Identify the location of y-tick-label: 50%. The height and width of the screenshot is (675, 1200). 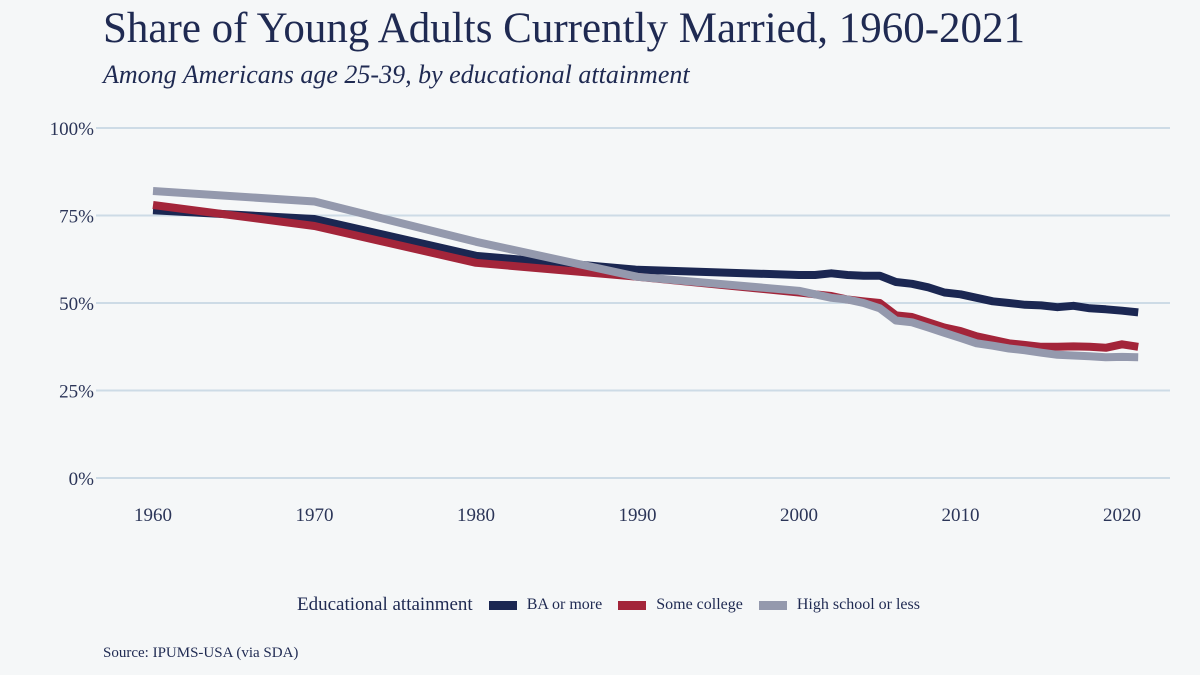
(76, 304).